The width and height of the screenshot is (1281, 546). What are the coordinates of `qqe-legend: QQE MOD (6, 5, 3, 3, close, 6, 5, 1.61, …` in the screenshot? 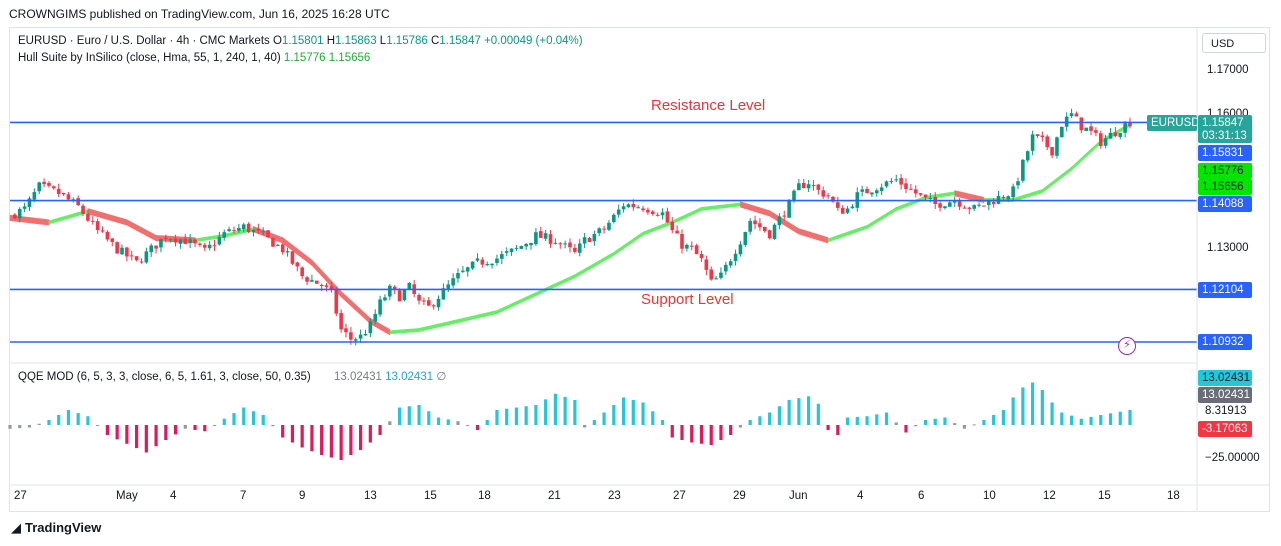 It's located at (232, 376).